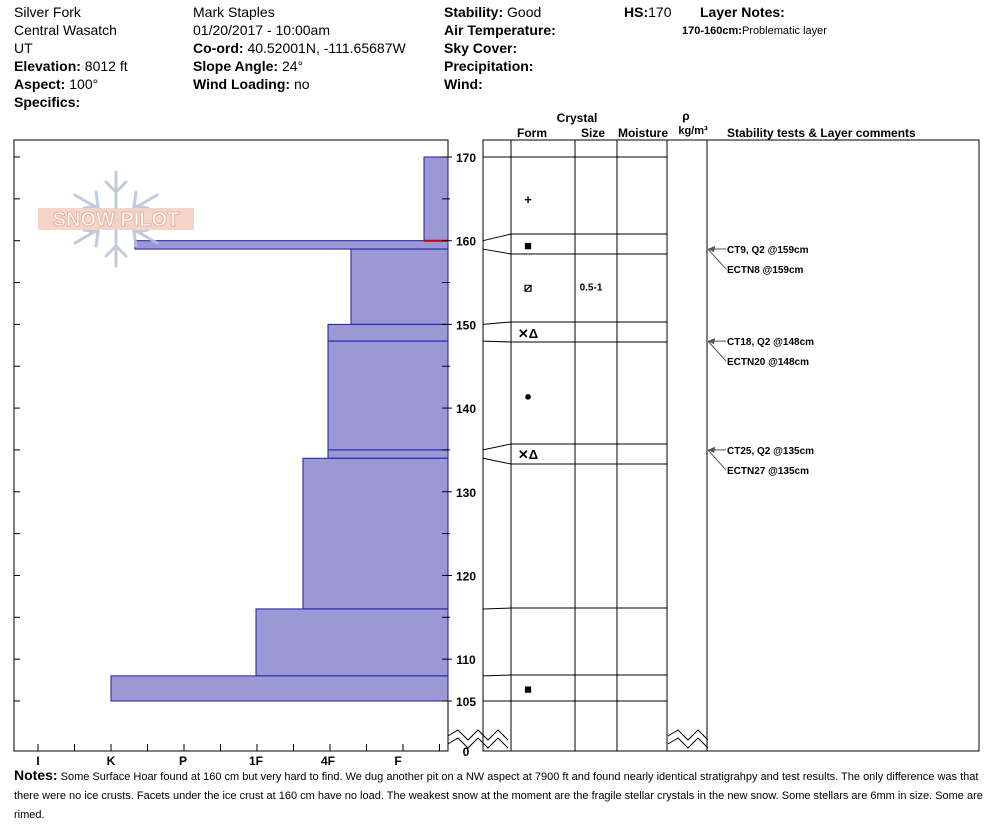  I want to click on stability-test-label: ECTN8 @159cm, so click(765, 270).